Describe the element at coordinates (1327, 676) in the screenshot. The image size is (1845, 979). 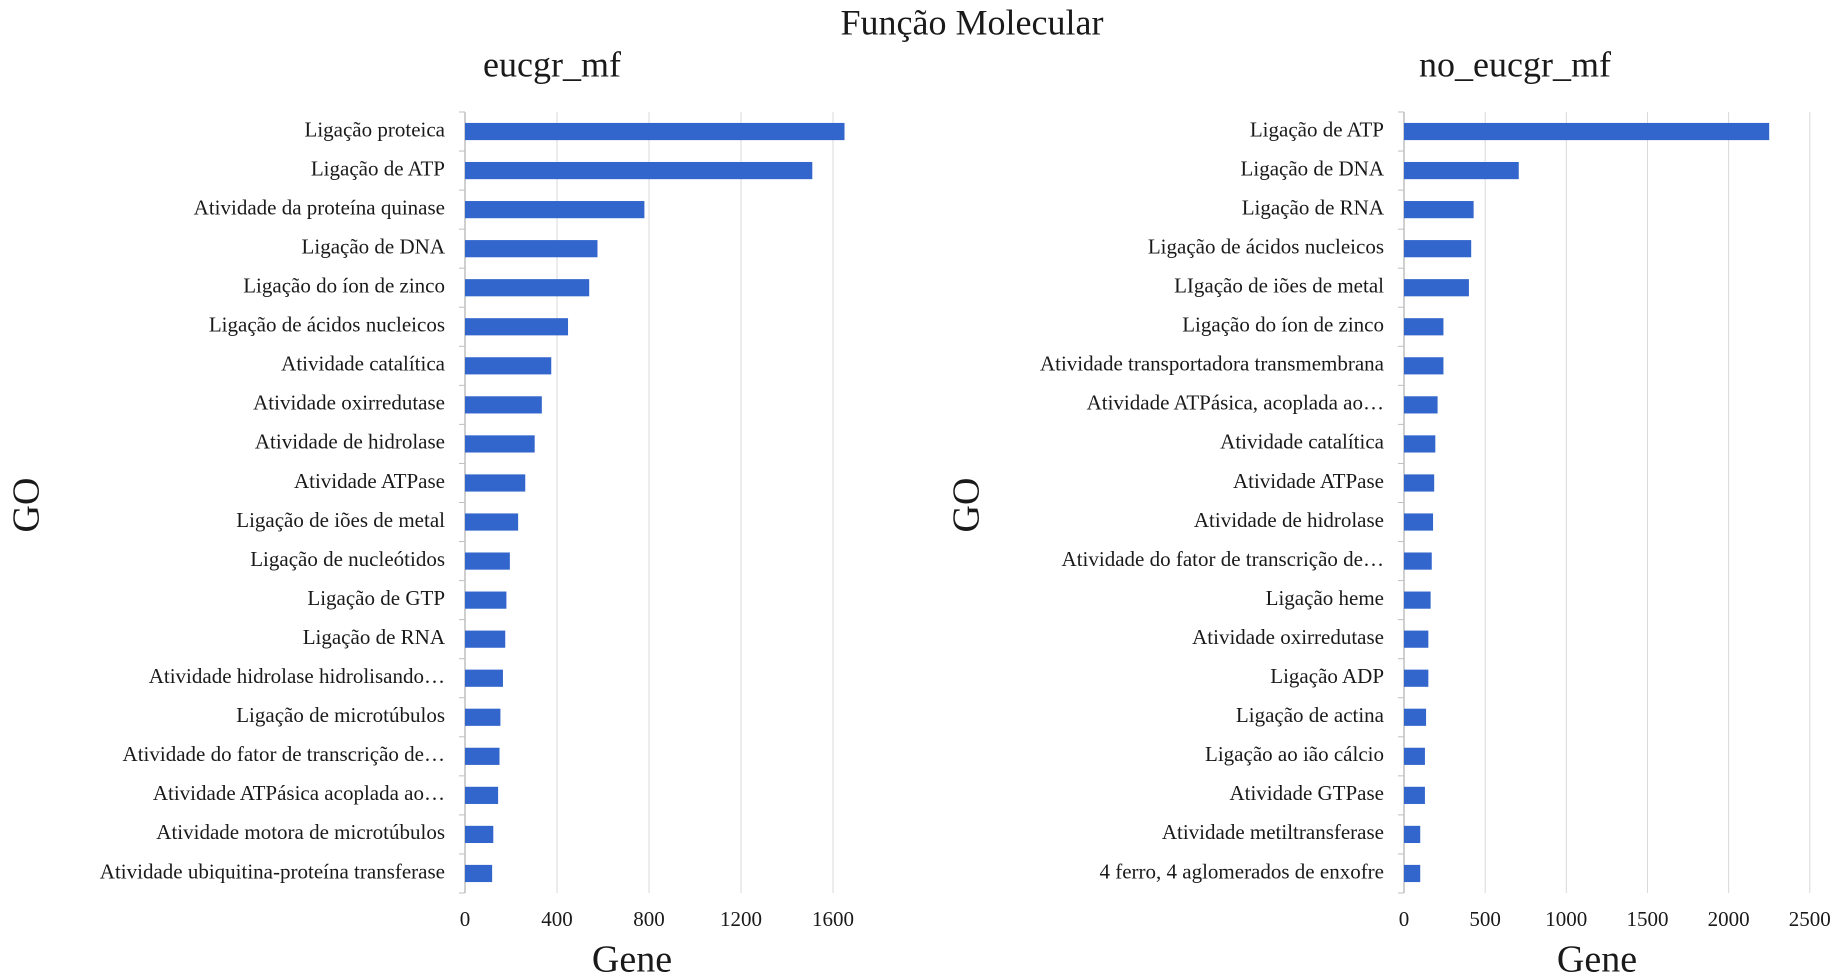
I see `y-tick-label: Ligação ADP` at that location.